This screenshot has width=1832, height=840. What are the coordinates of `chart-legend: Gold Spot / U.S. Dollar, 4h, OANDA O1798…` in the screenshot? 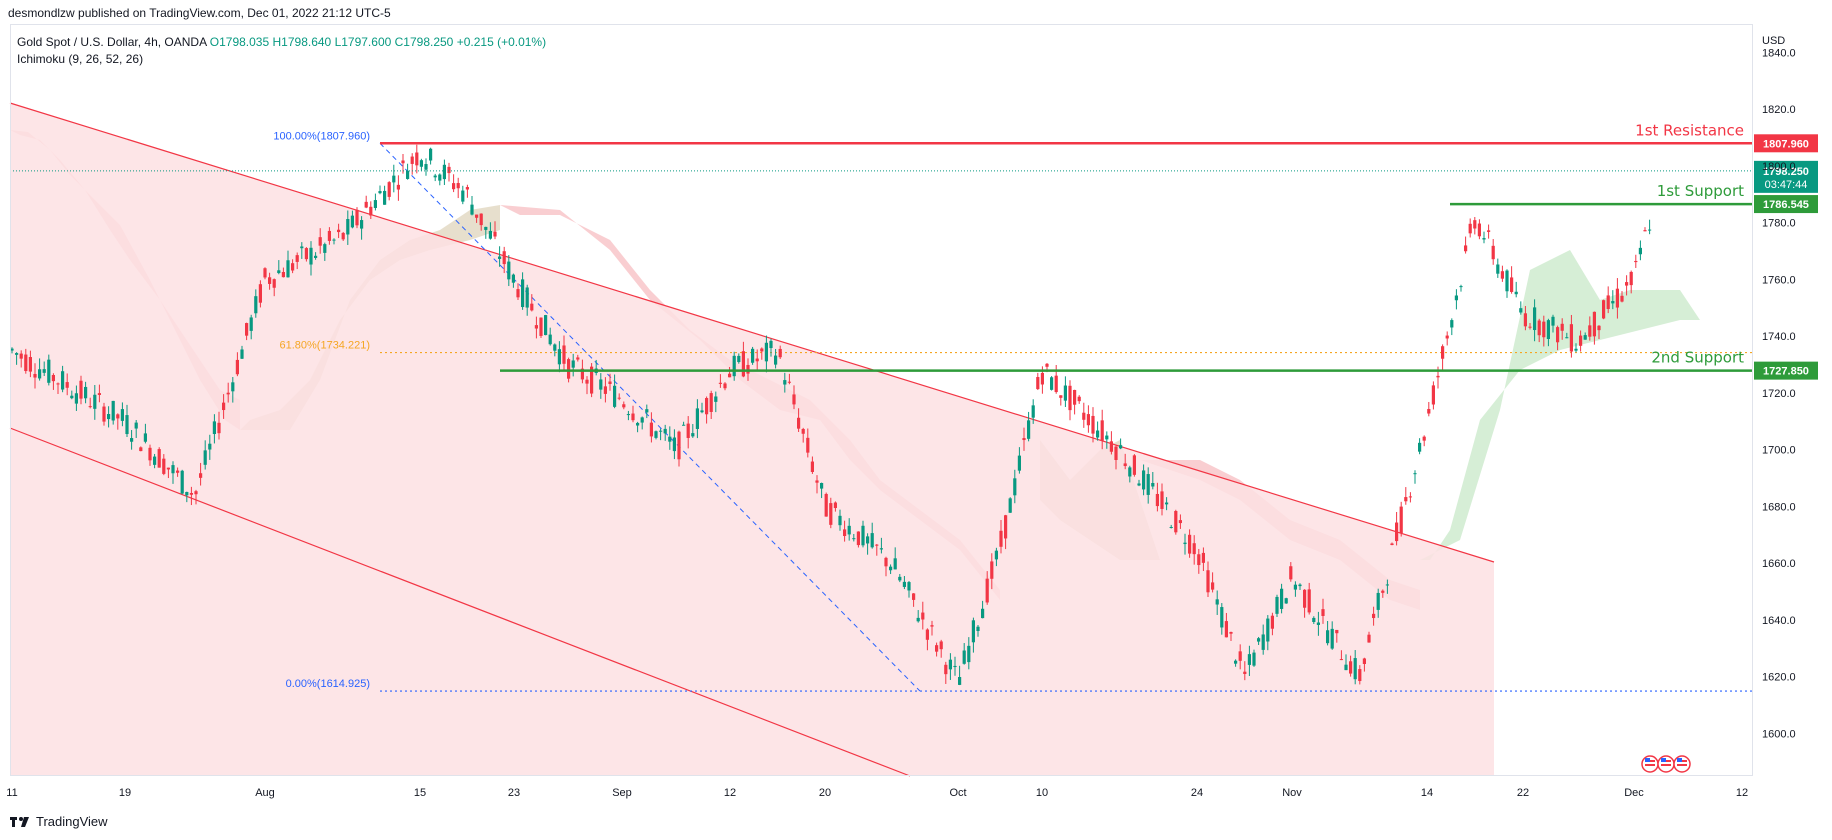 It's located at (281, 51).